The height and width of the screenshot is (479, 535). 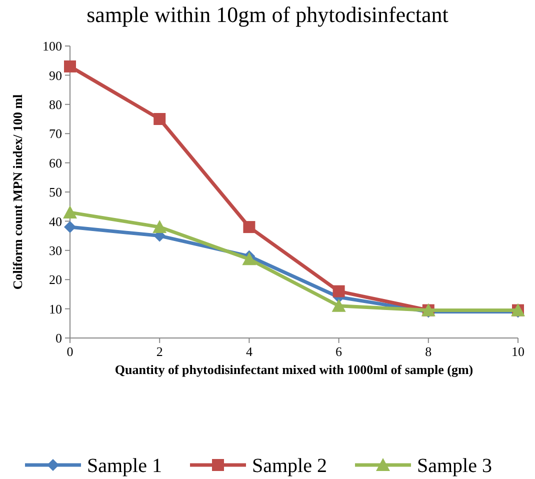 What do you see at coordinates (249, 351) in the screenshot?
I see `x-tick-label: 4` at bounding box center [249, 351].